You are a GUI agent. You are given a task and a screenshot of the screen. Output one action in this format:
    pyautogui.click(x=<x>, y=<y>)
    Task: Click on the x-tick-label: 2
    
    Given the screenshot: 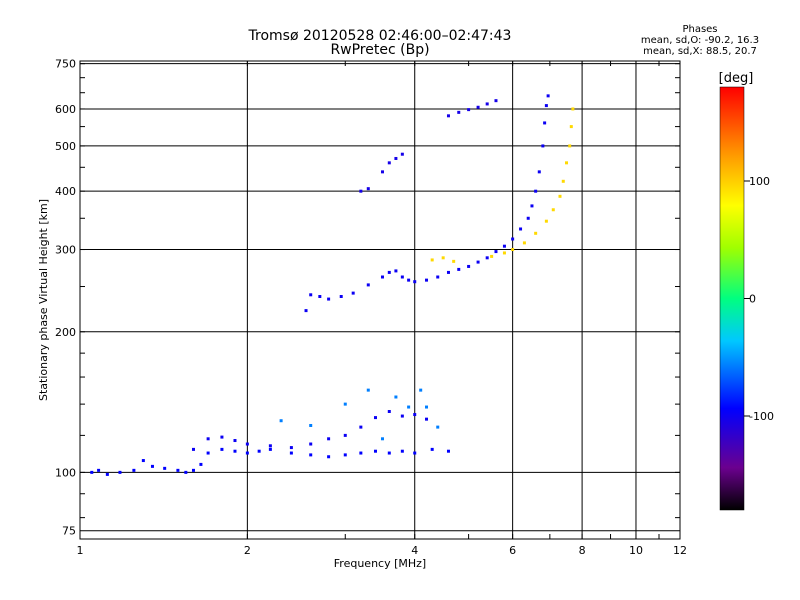 What is the action you would take?
    pyautogui.click(x=247, y=550)
    